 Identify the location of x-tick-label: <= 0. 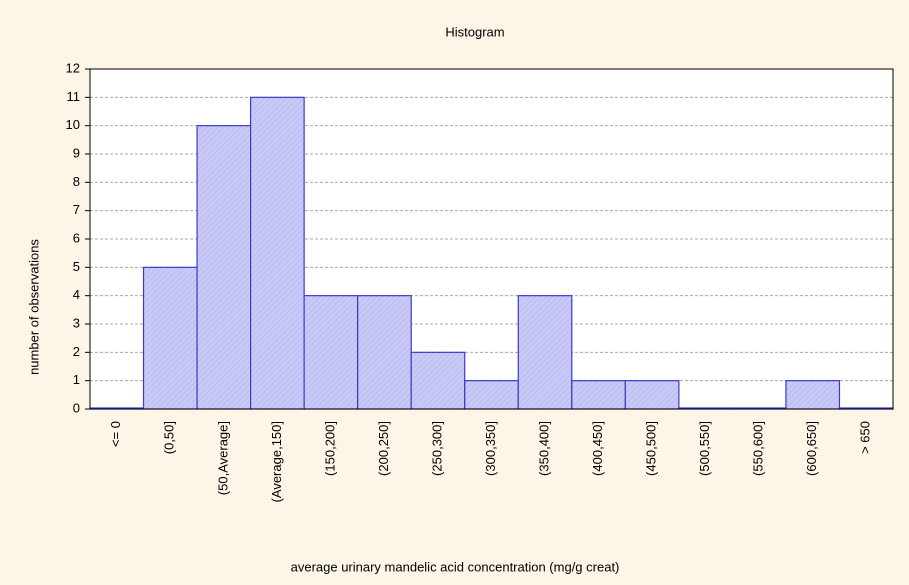
(115, 434).